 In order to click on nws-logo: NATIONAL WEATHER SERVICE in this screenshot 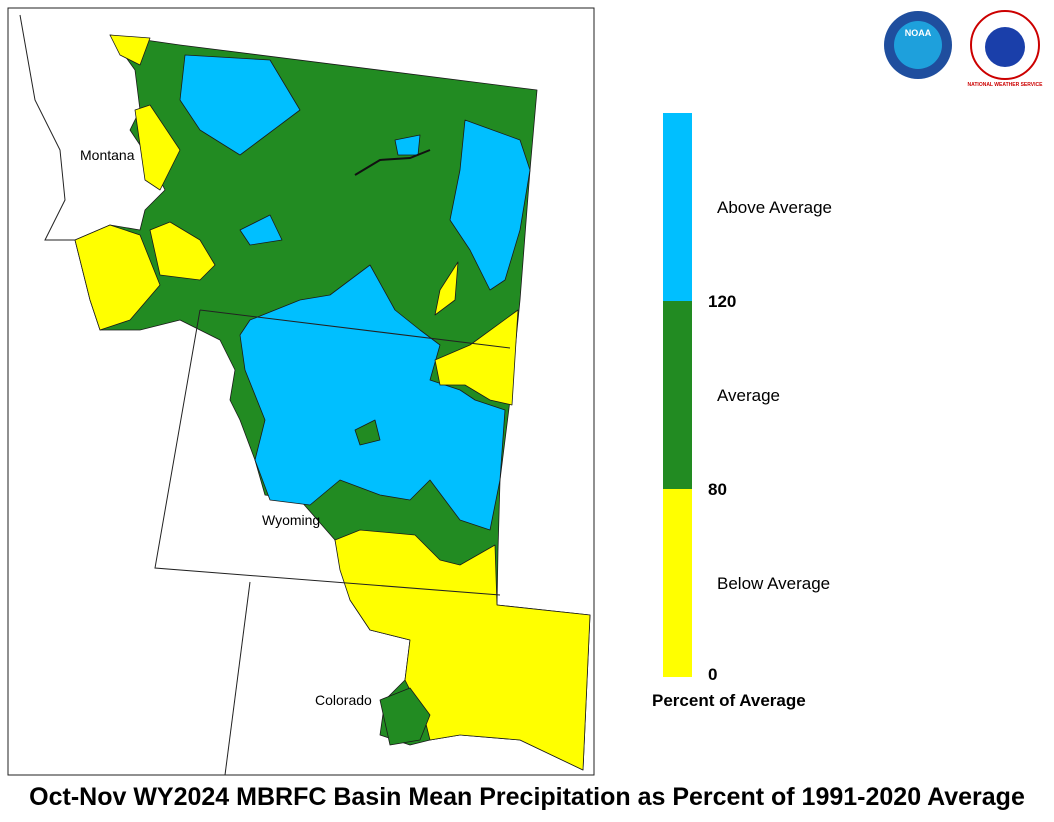, I will do `click(1006, 49)`.